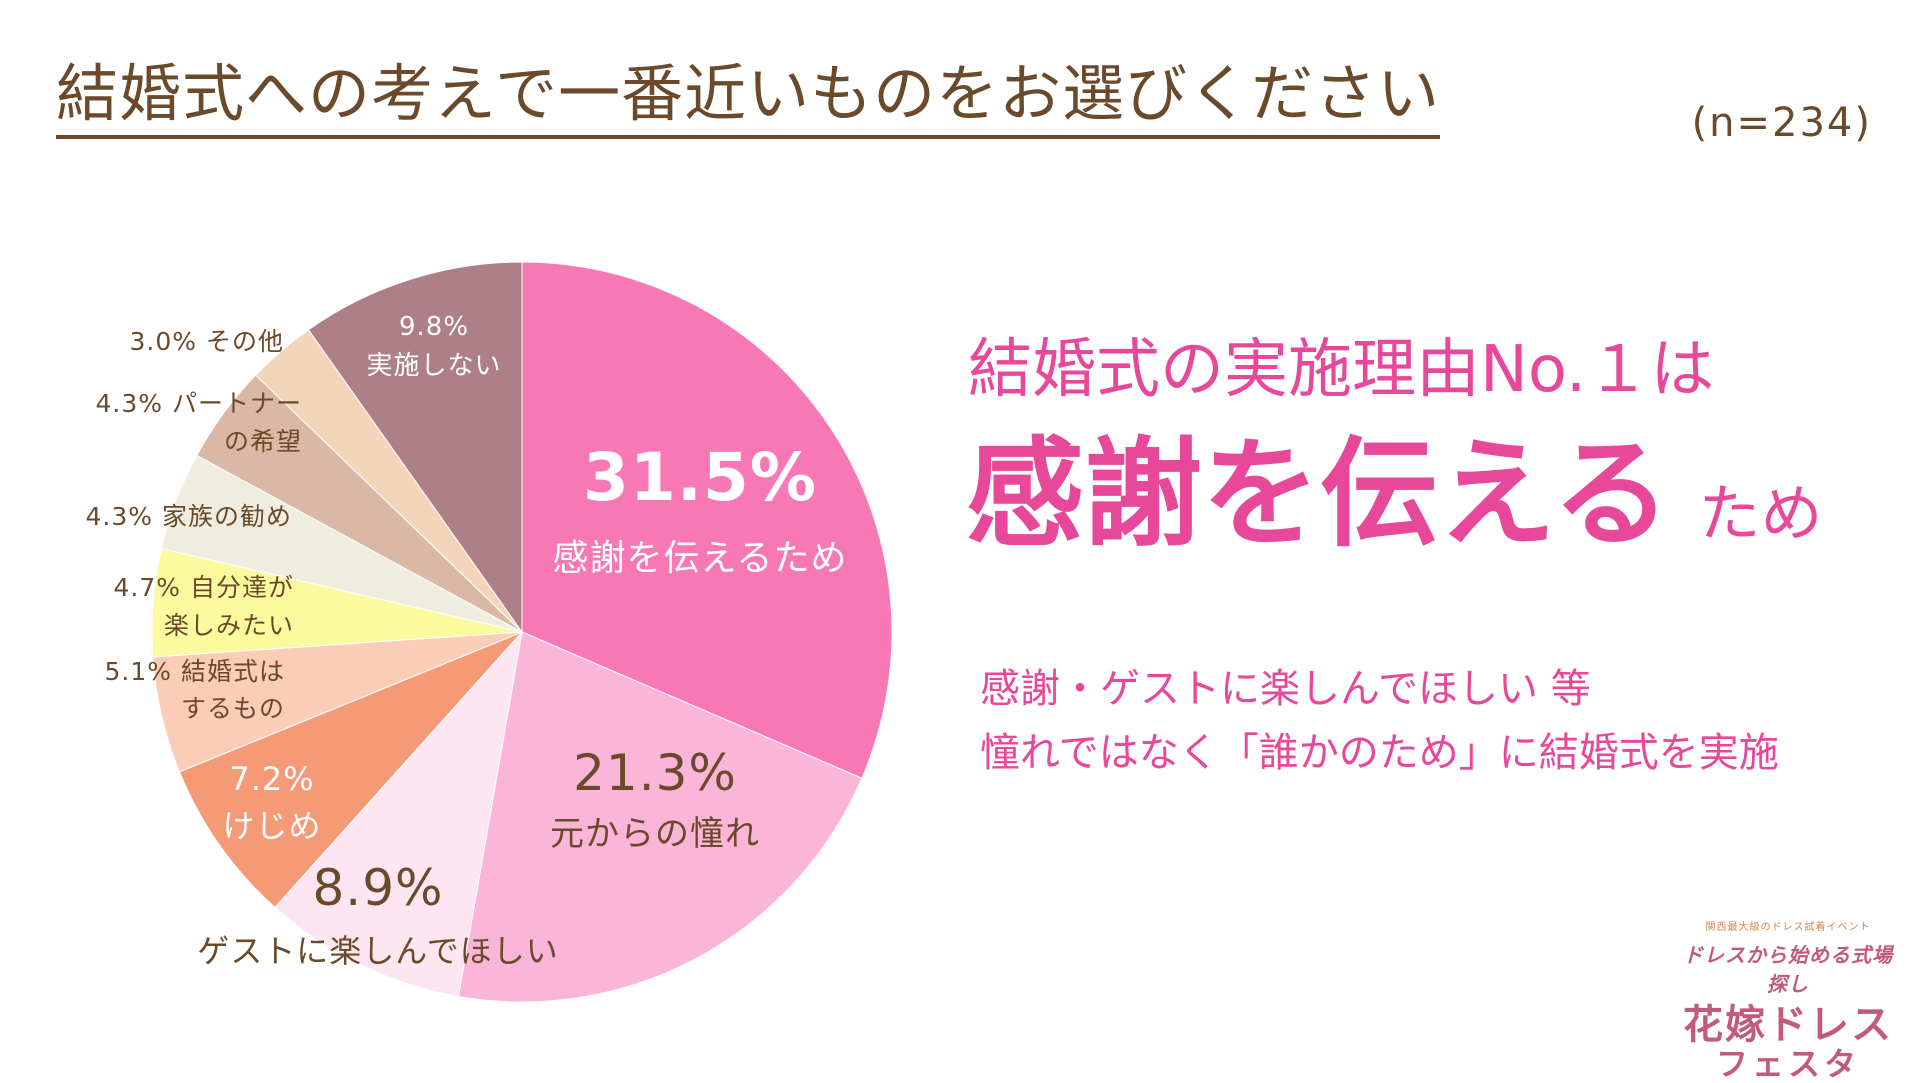  Describe the element at coordinates (1781, 123) in the screenshot. I see `sample-size: (n=234)` at that location.